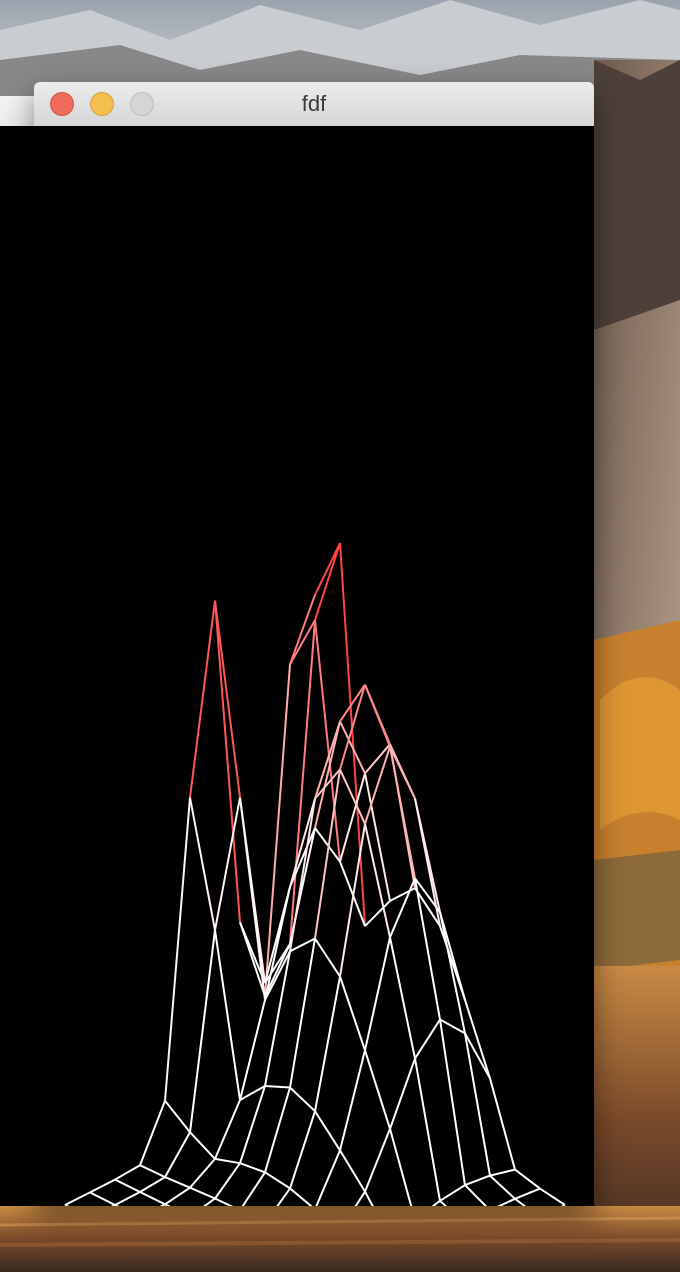 The width and height of the screenshot is (680, 1272). I want to click on title-bar: fdf, so click(314, 104).